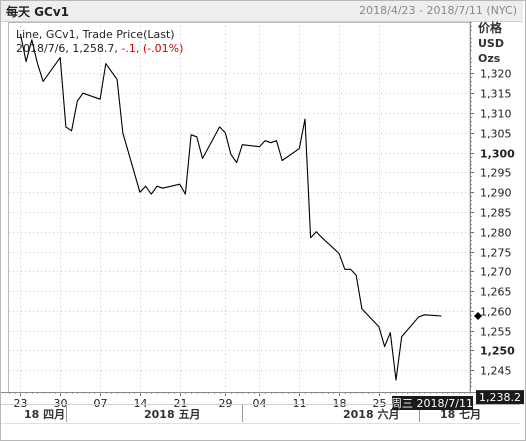 This screenshot has height=441, width=526. Describe the element at coordinates (163, 48) in the screenshot. I see `legend-change-pct: (-.01%)` at that location.